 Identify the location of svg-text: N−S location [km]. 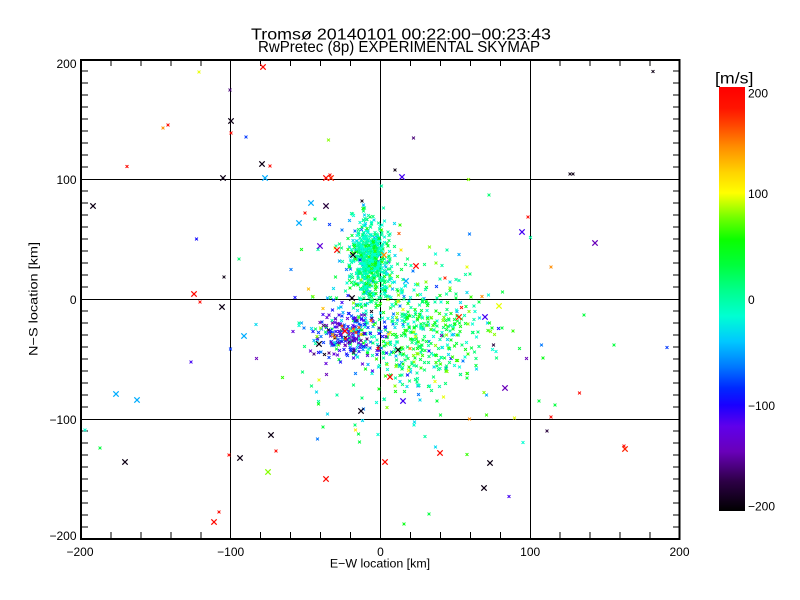
(33, 299).